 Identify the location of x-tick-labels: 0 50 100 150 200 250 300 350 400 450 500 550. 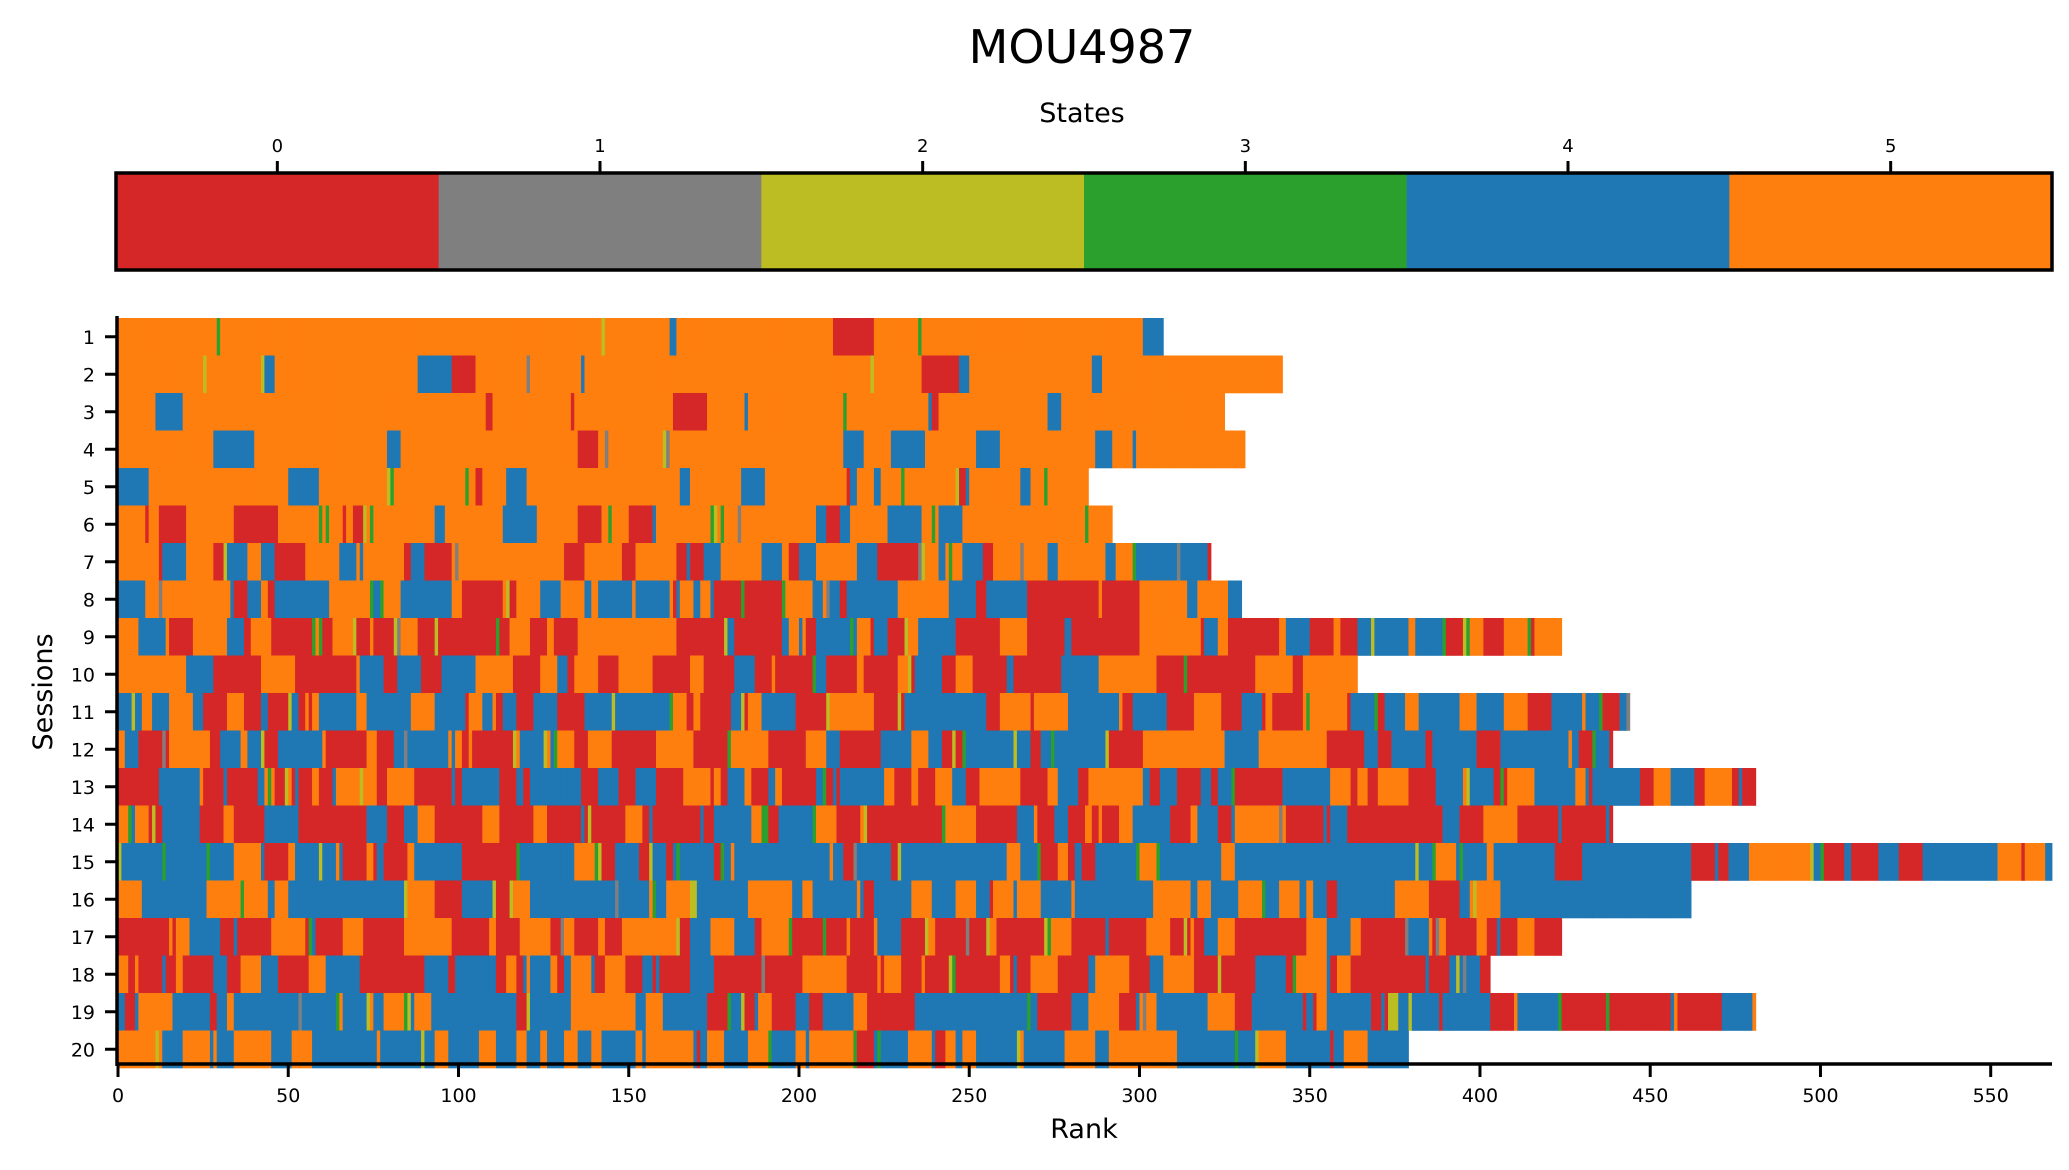
(1060, 1085).